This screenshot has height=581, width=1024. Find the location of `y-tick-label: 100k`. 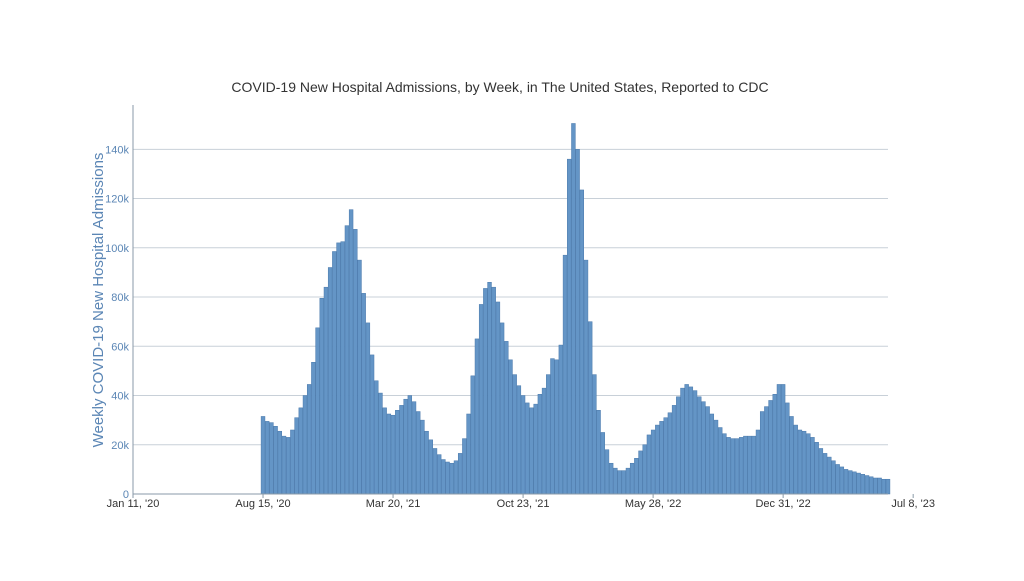

y-tick-label: 100k is located at coordinates (117, 249).